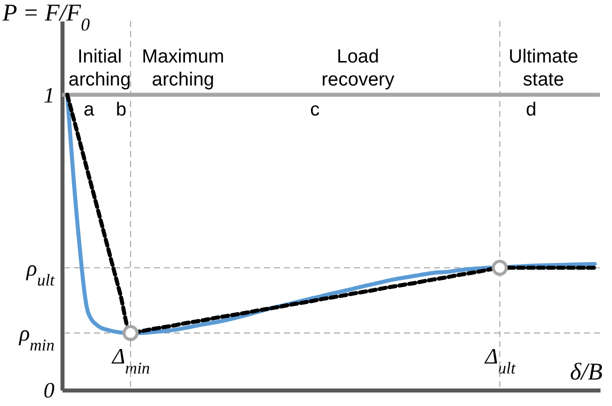  What do you see at coordinates (121, 110) in the screenshot?
I see `annotation: b` at bounding box center [121, 110].